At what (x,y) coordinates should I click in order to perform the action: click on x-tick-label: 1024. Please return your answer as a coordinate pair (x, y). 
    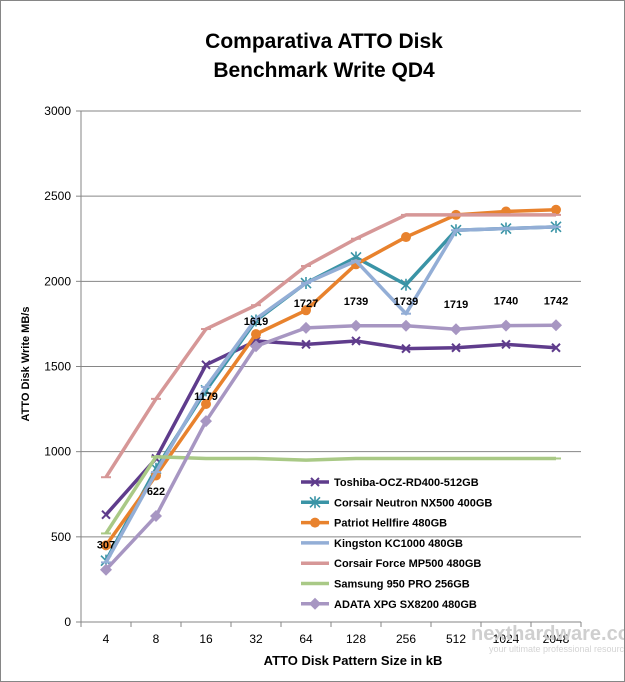
    Looking at the image, I should click on (506, 639).